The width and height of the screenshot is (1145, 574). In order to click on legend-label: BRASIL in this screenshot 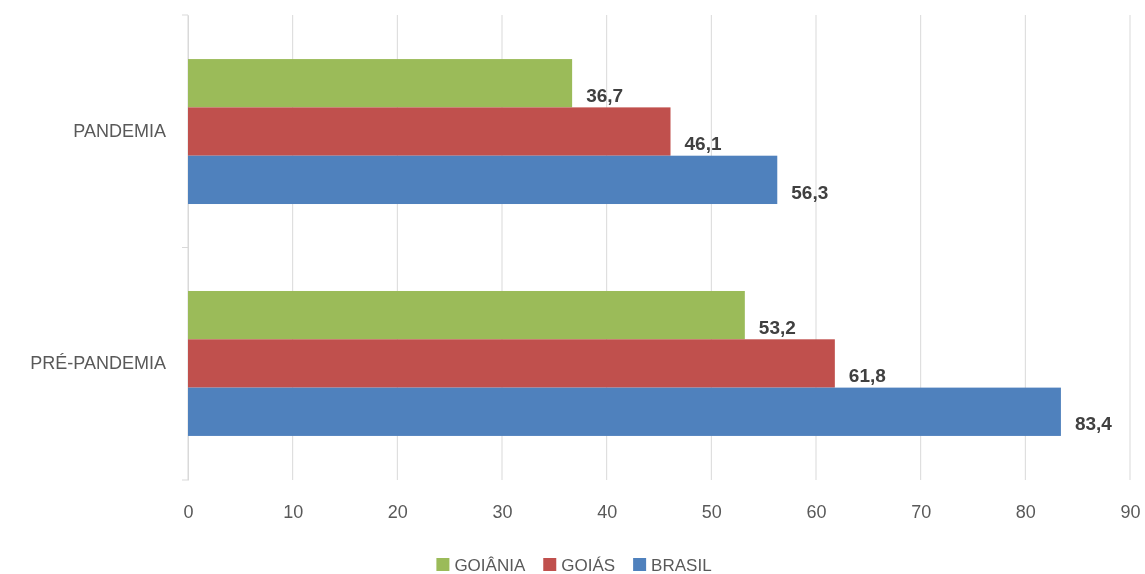, I will do `click(681, 564)`.